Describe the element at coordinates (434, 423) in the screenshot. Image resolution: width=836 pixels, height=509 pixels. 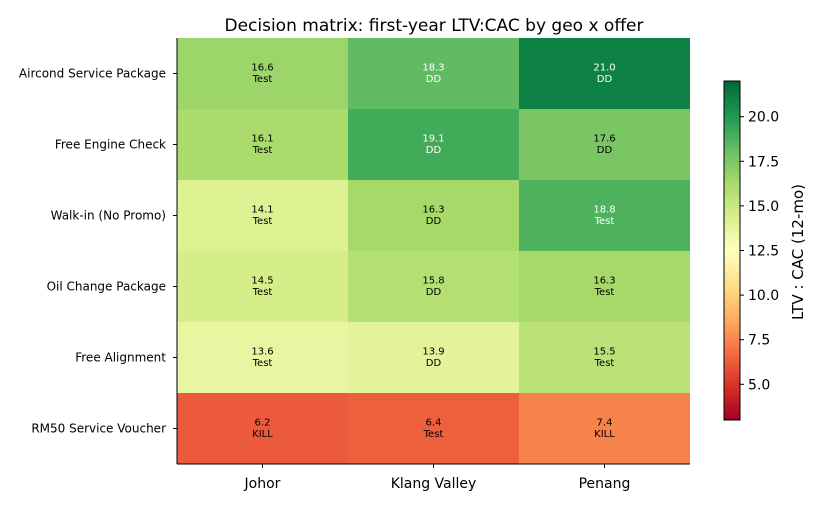
I see `cell-value-label: 6.4` at that location.